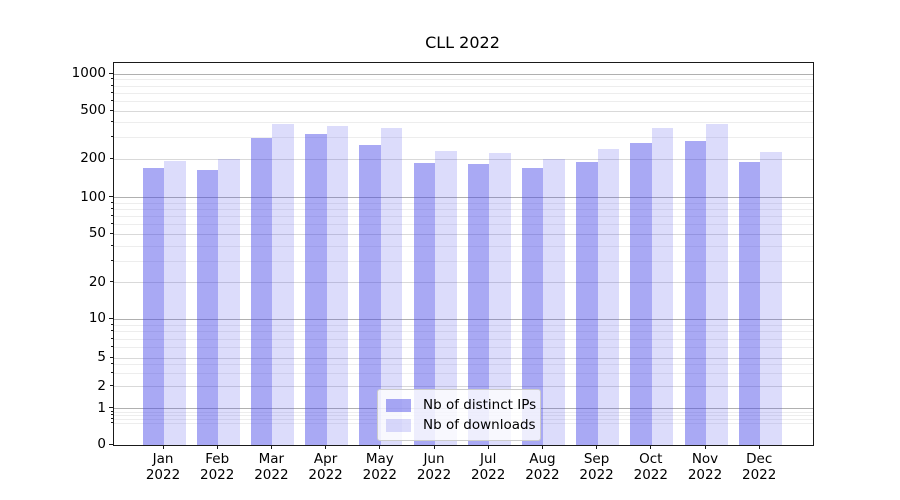  I want to click on x-tick-label-mar: Mar 2022, so click(271, 467).